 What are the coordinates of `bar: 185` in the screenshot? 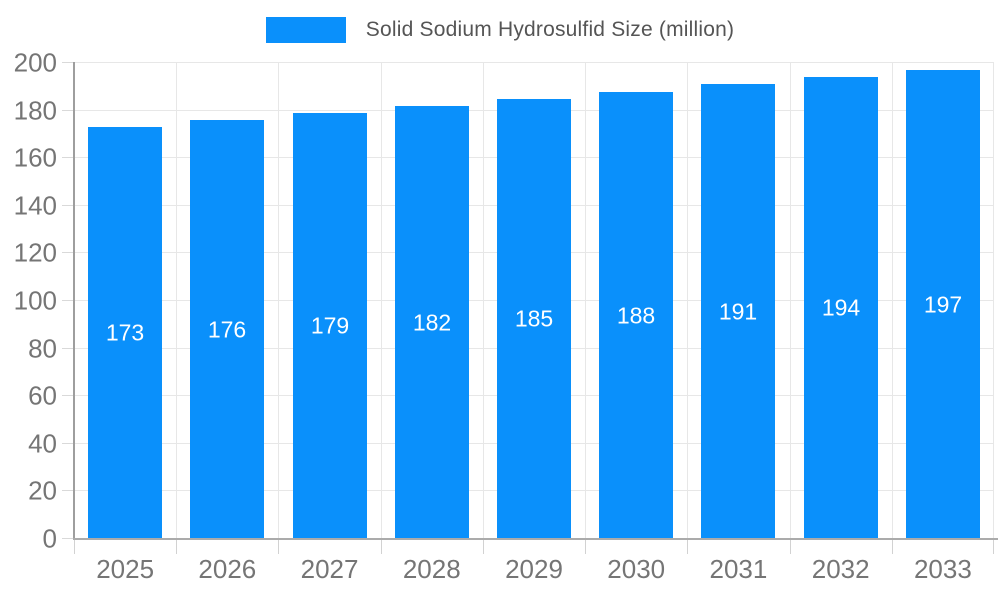 It's located at (534, 319).